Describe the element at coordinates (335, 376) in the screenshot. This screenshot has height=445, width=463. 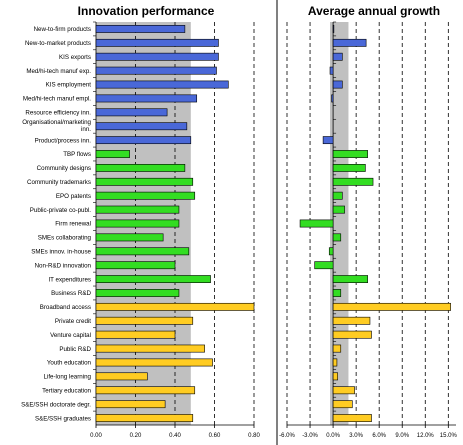
I see `growth-bar-life-long-learning` at that location.